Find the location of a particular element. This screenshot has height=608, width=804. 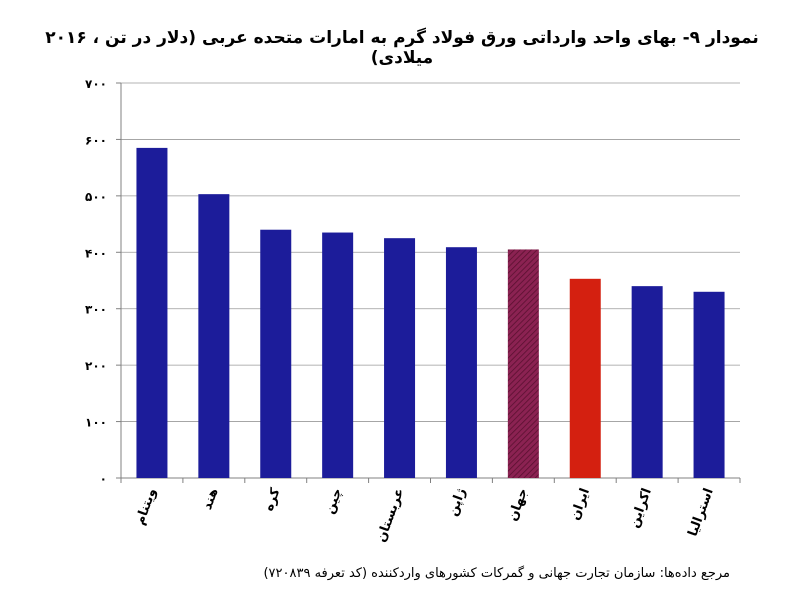

y-tick-label-300: ۳۰۰ is located at coordinates (96, 310).